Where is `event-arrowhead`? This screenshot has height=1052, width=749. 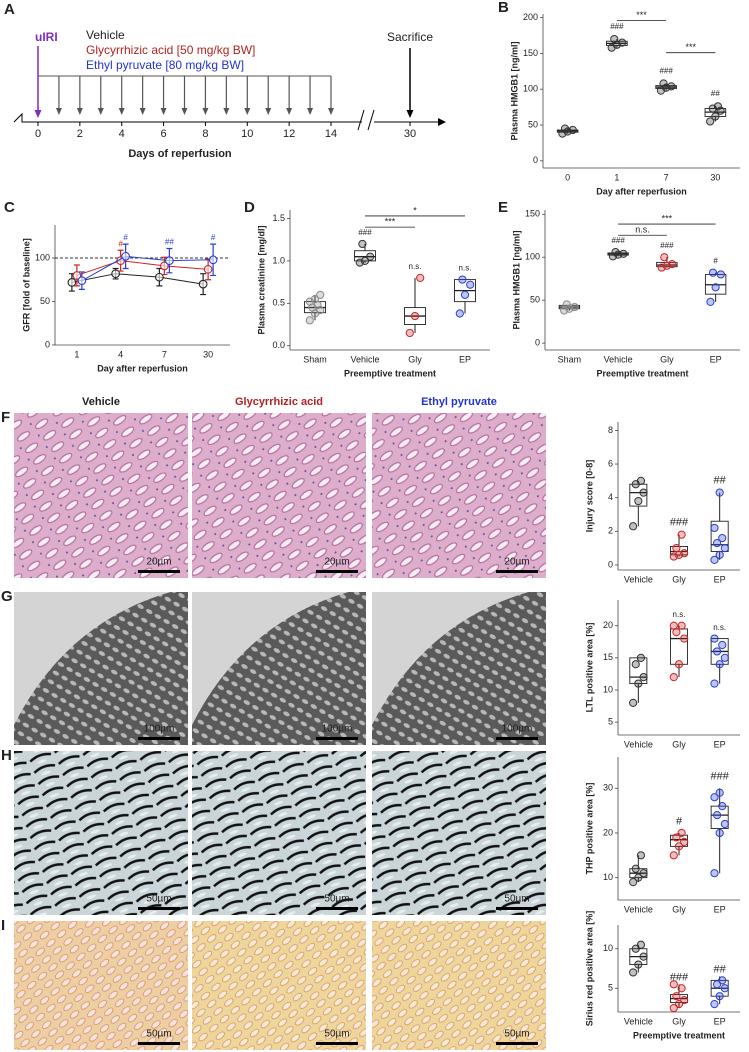
event-arrowhead is located at coordinates (38, 114).